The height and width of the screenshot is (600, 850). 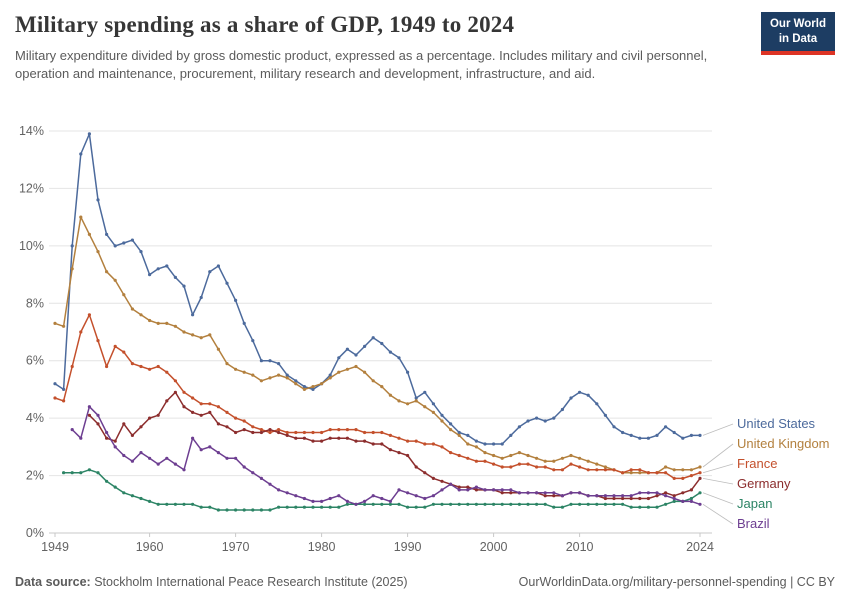 I want to click on legend-label-france: France, so click(x=757, y=463).